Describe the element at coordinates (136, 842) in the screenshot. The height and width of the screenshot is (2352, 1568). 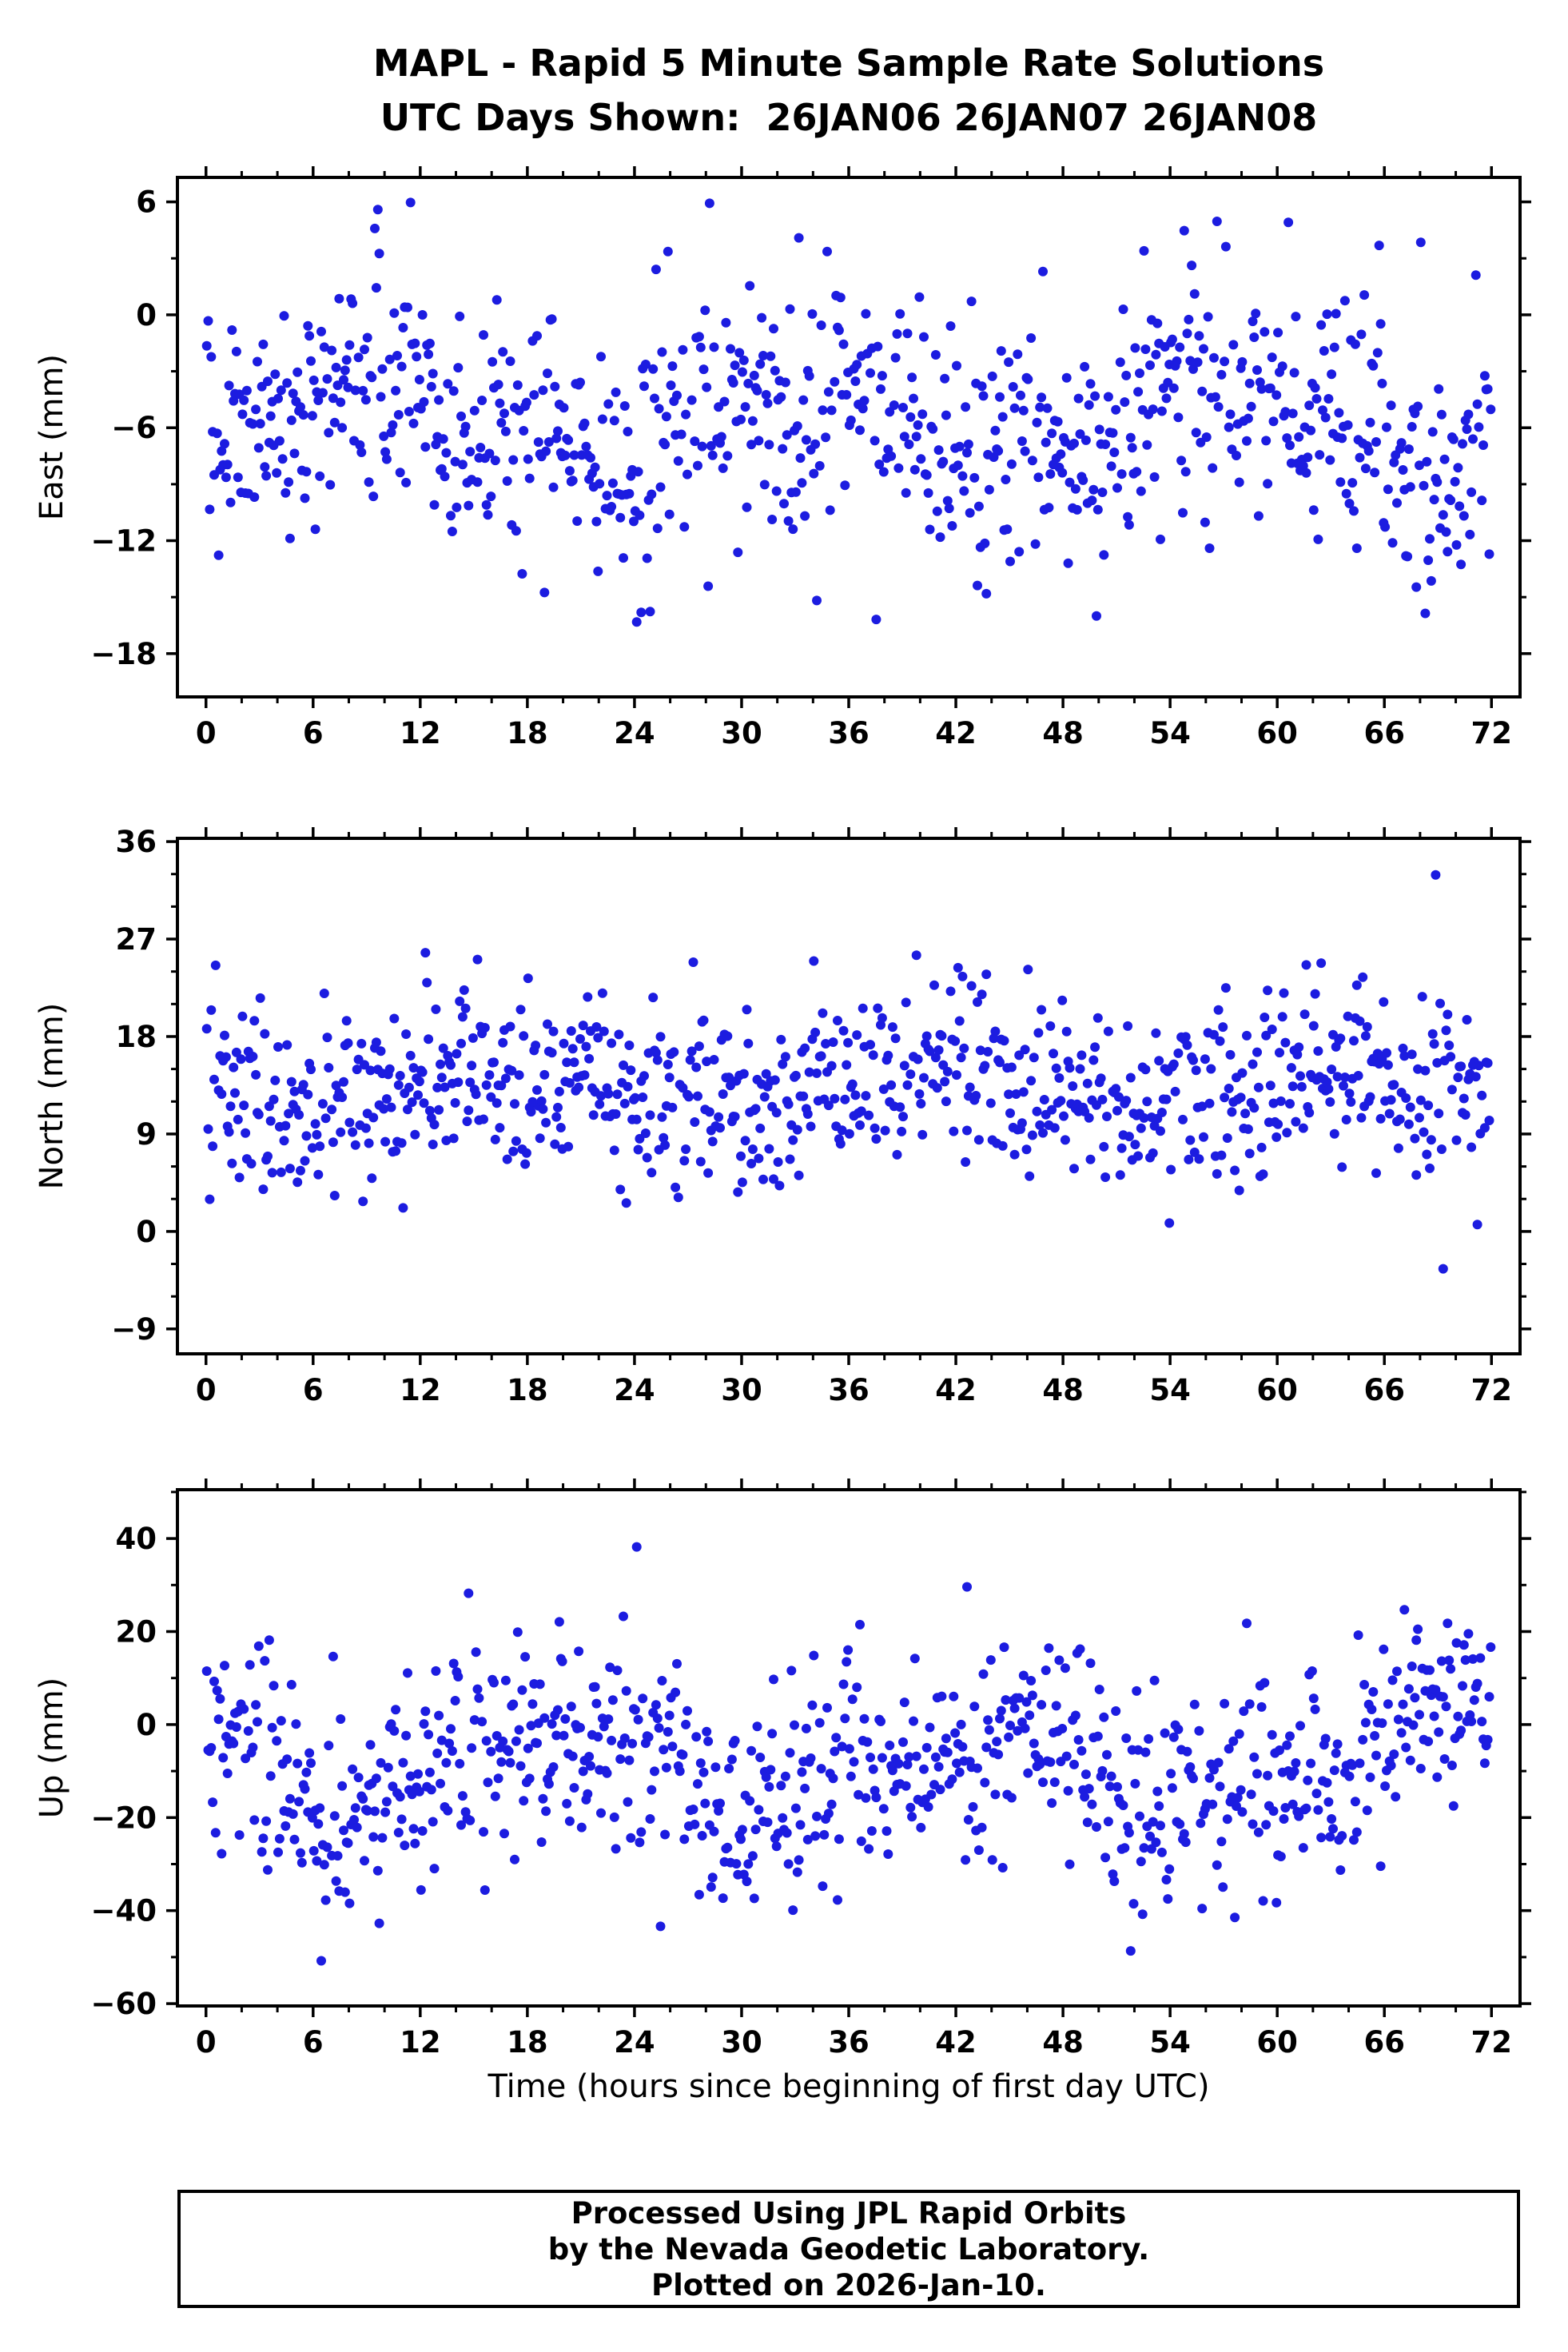
I see `y-tick-label: 36` at that location.